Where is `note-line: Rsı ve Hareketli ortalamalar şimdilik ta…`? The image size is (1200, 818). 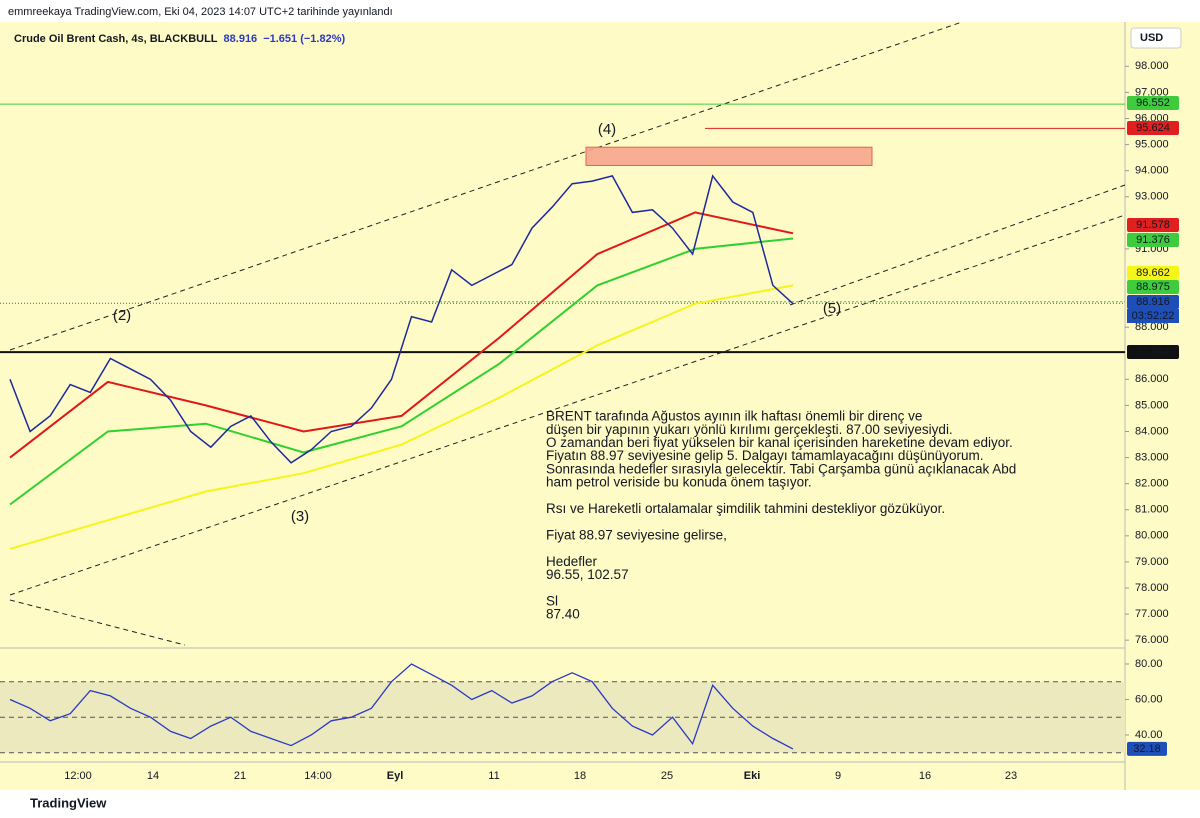
note-line: Rsı ve Hareketli ortalamalar şimdilik ta… is located at coordinates (745, 508).